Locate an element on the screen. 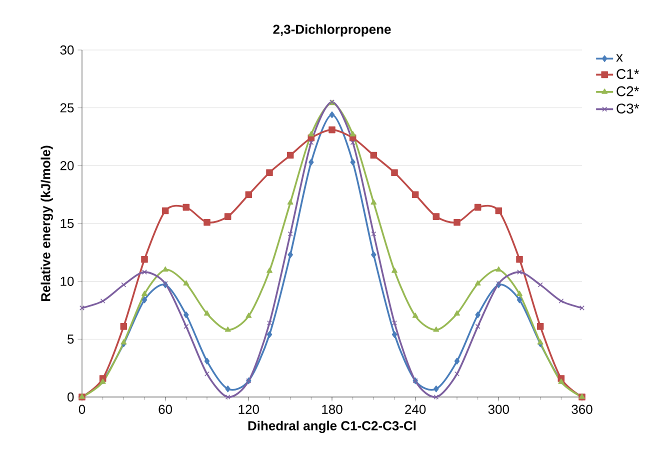  legend-label: C2* is located at coordinates (628, 91).